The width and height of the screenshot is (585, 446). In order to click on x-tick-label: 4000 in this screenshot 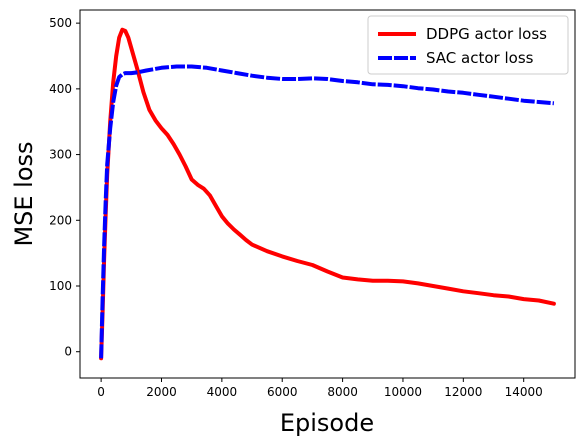, I will do `click(222, 392)`.